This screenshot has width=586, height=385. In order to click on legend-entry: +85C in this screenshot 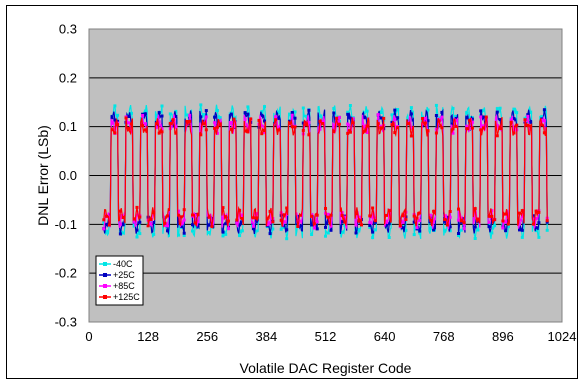, I will do `click(124, 286)`.